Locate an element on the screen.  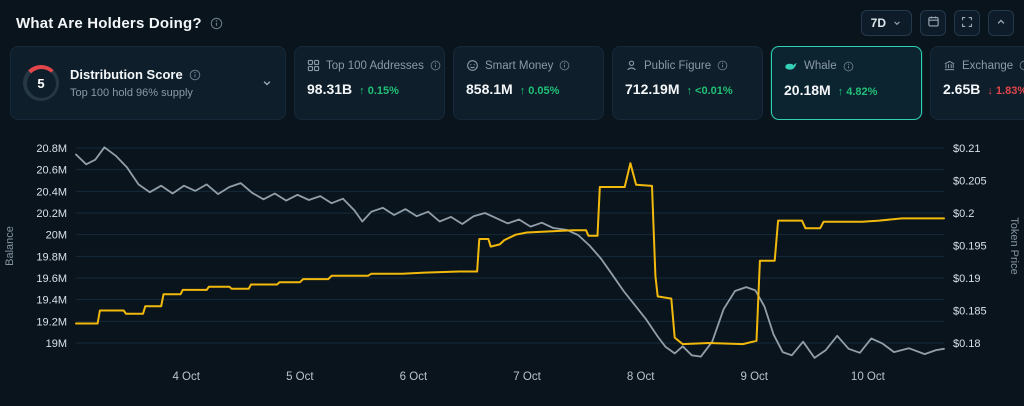
collapse-button is located at coordinates (1001, 23).